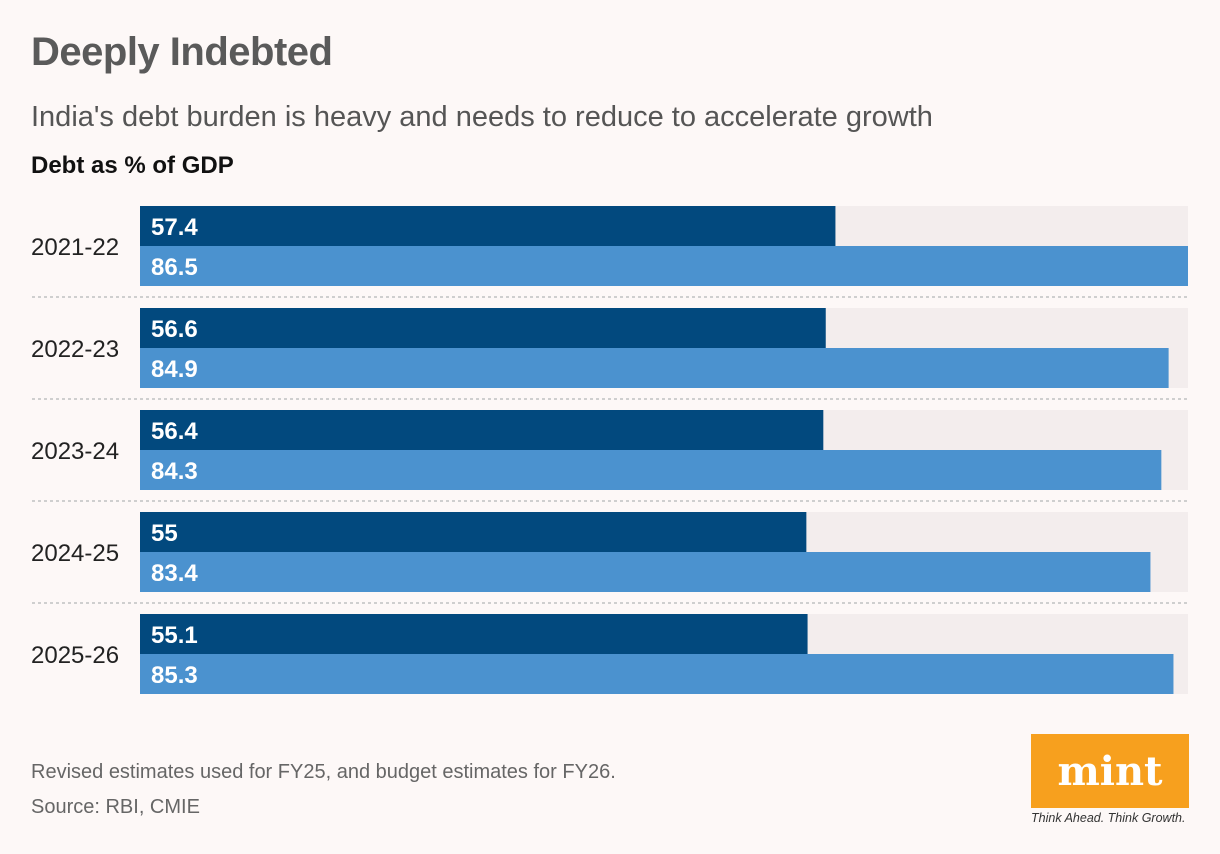 The height and width of the screenshot is (854, 1220). What do you see at coordinates (174, 471) in the screenshot?
I see `data-label: 84.3` at bounding box center [174, 471].